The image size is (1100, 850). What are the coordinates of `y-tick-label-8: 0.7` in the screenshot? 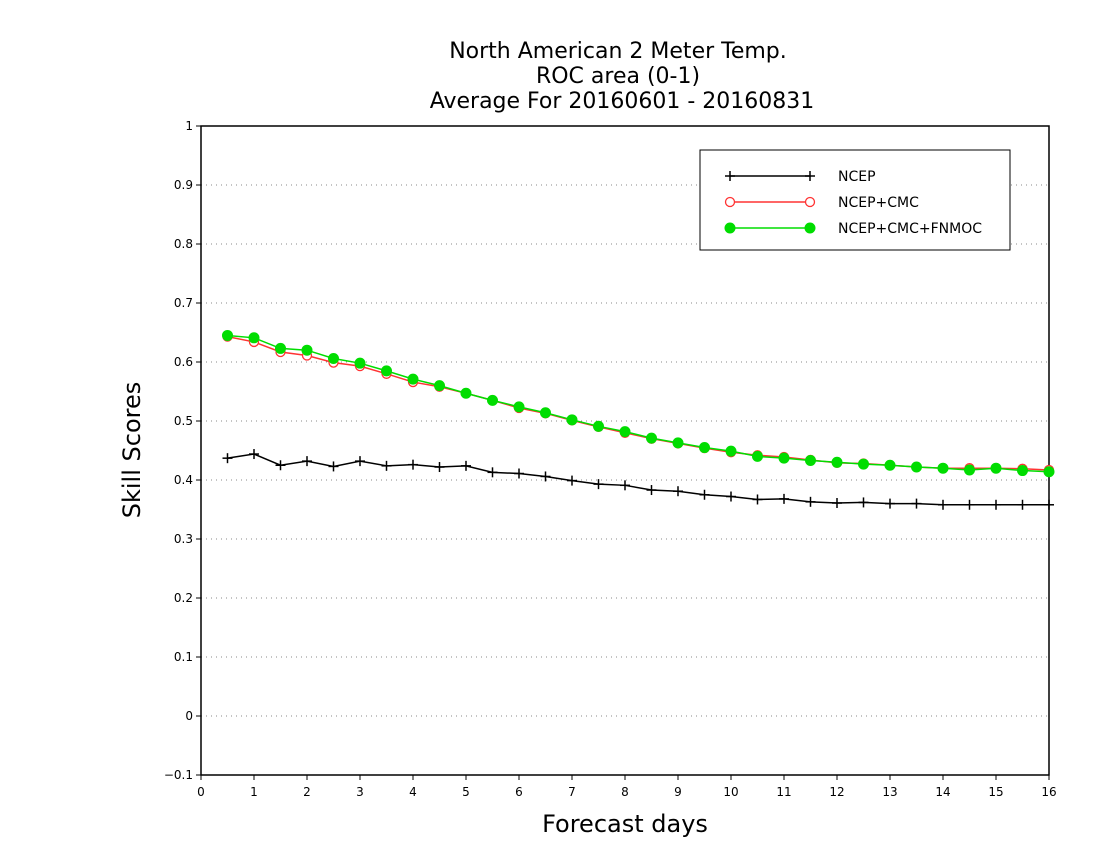 It's located at (183, 303).